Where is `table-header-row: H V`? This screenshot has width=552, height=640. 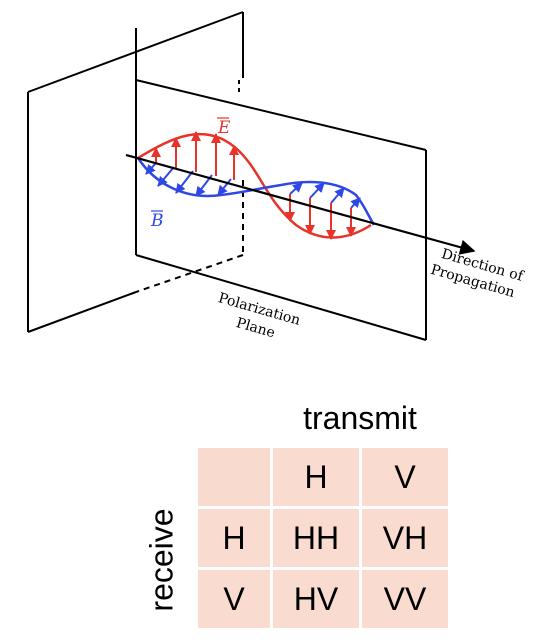 table-header-row: H V is located at coordinates (323, 477).